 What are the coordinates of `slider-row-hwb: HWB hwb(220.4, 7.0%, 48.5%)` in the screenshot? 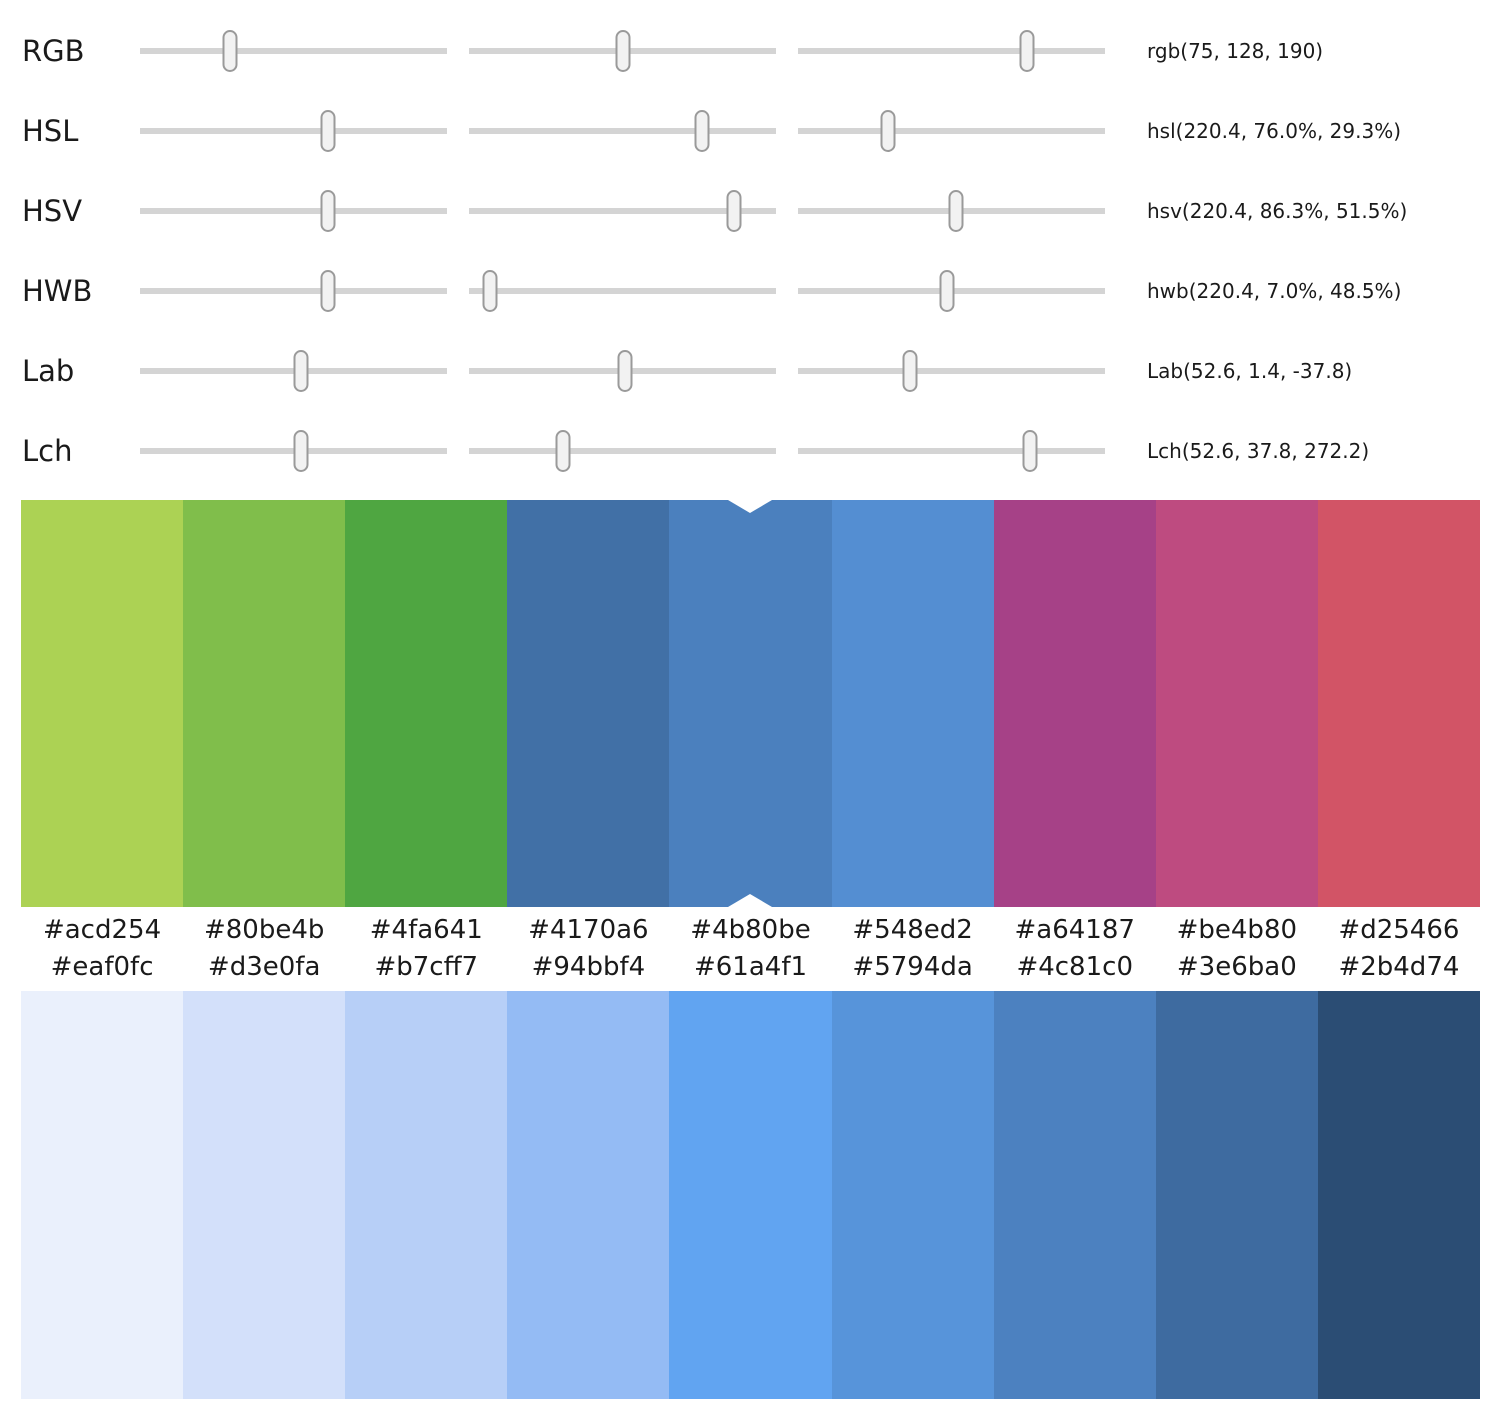 It's located at (750, 291).